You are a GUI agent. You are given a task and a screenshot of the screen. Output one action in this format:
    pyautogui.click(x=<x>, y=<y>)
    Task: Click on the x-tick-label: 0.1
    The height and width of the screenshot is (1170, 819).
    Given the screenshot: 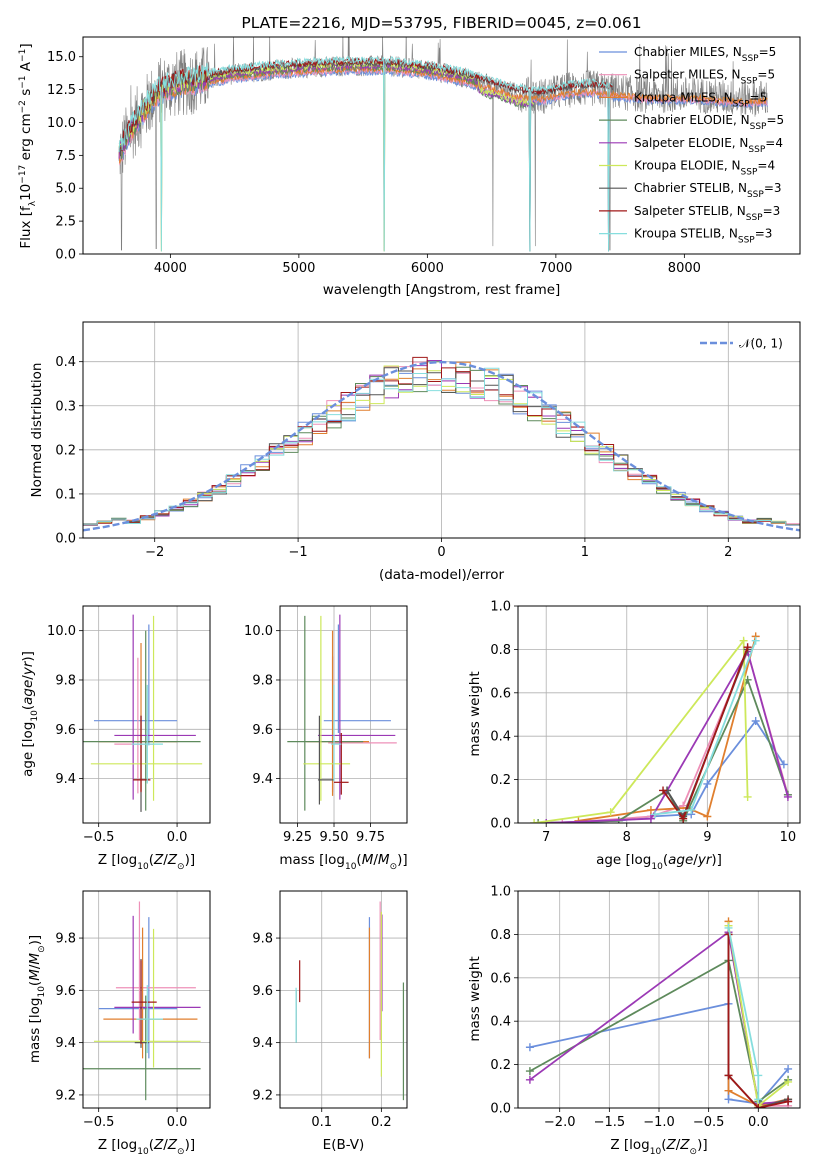 What is the action you would take?
    pyautogui.click(x=321, y=1122)
    